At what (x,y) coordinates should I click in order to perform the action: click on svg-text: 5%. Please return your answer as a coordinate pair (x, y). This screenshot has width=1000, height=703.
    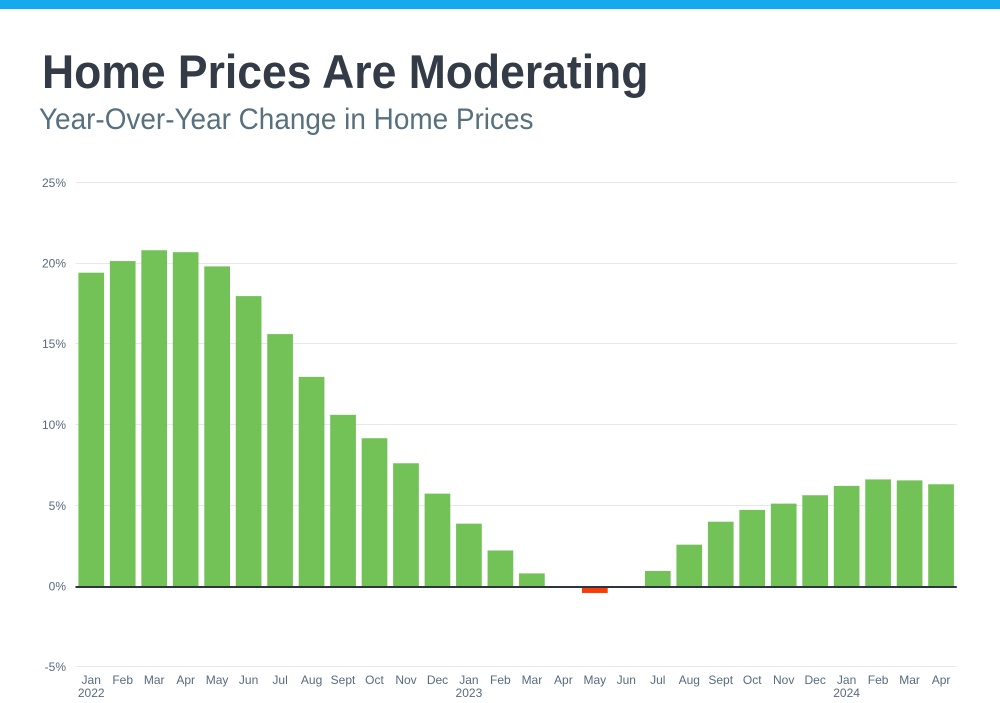
    Looking at the image, I should click on (58, 506).